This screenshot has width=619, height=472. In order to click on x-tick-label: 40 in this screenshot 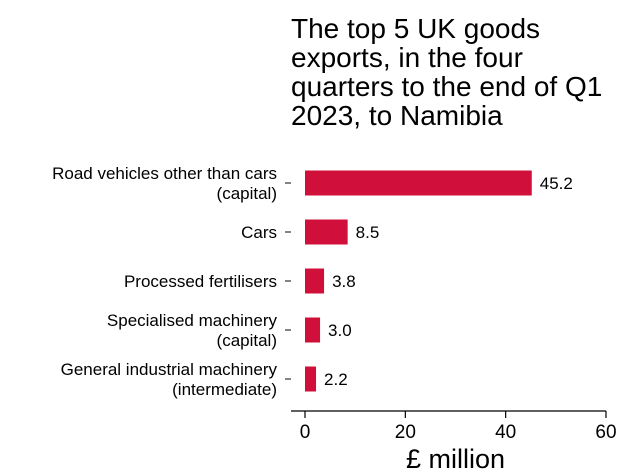, I will do `click(505, 432)`.